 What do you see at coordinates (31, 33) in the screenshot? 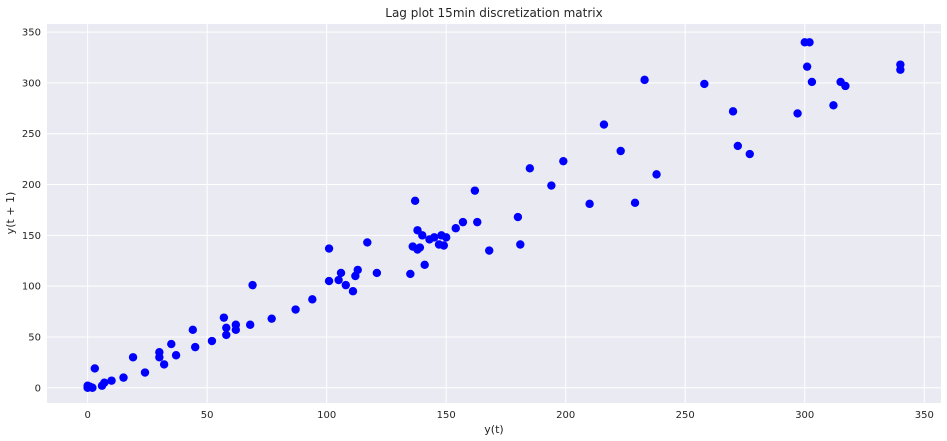
I see `y-tick-label: 350` at bounding box center [31, 33].